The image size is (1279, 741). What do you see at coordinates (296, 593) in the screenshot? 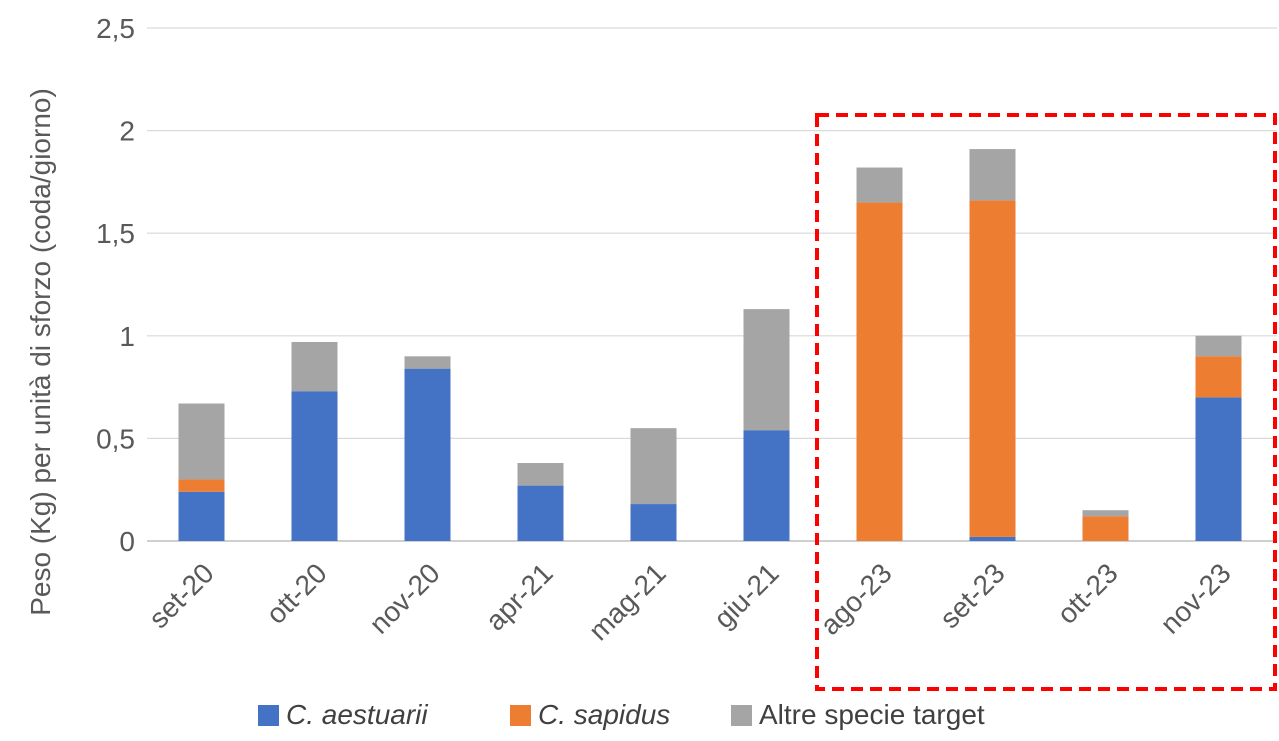
I see `x-tick-label: ott-20` at bounding box center [296, 593].